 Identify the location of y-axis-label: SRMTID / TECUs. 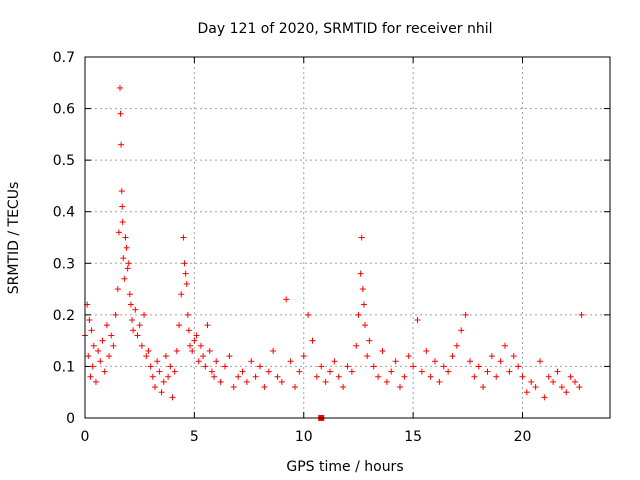
(14, 238).